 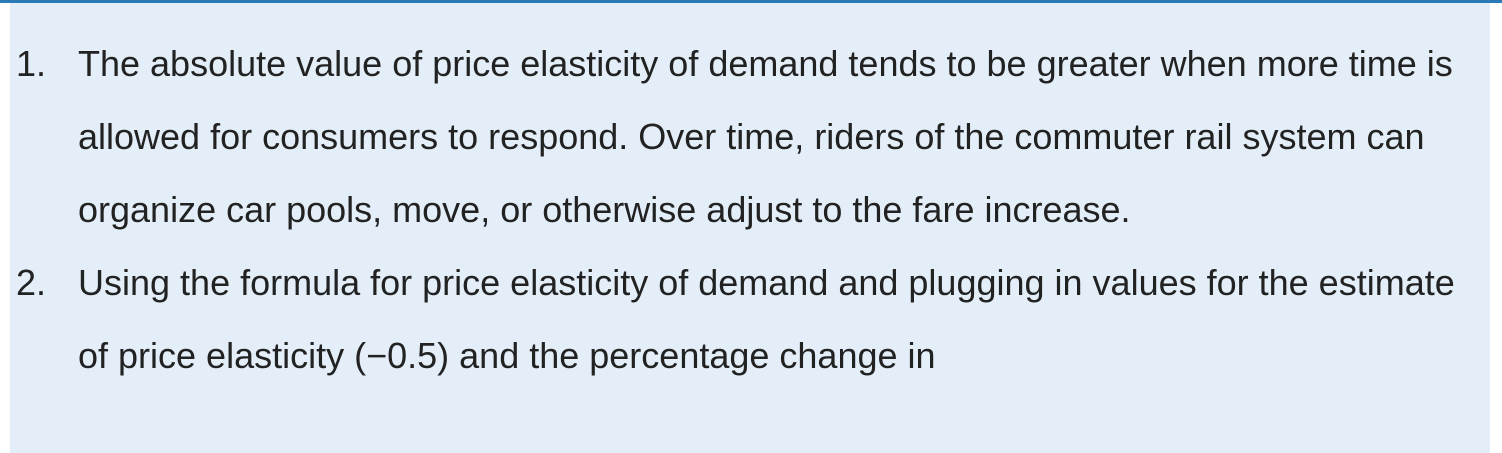 What do you see at coordinates (751, 1) in the screenshot?
I see `top-border-rule` at bounding box center [751, 1].